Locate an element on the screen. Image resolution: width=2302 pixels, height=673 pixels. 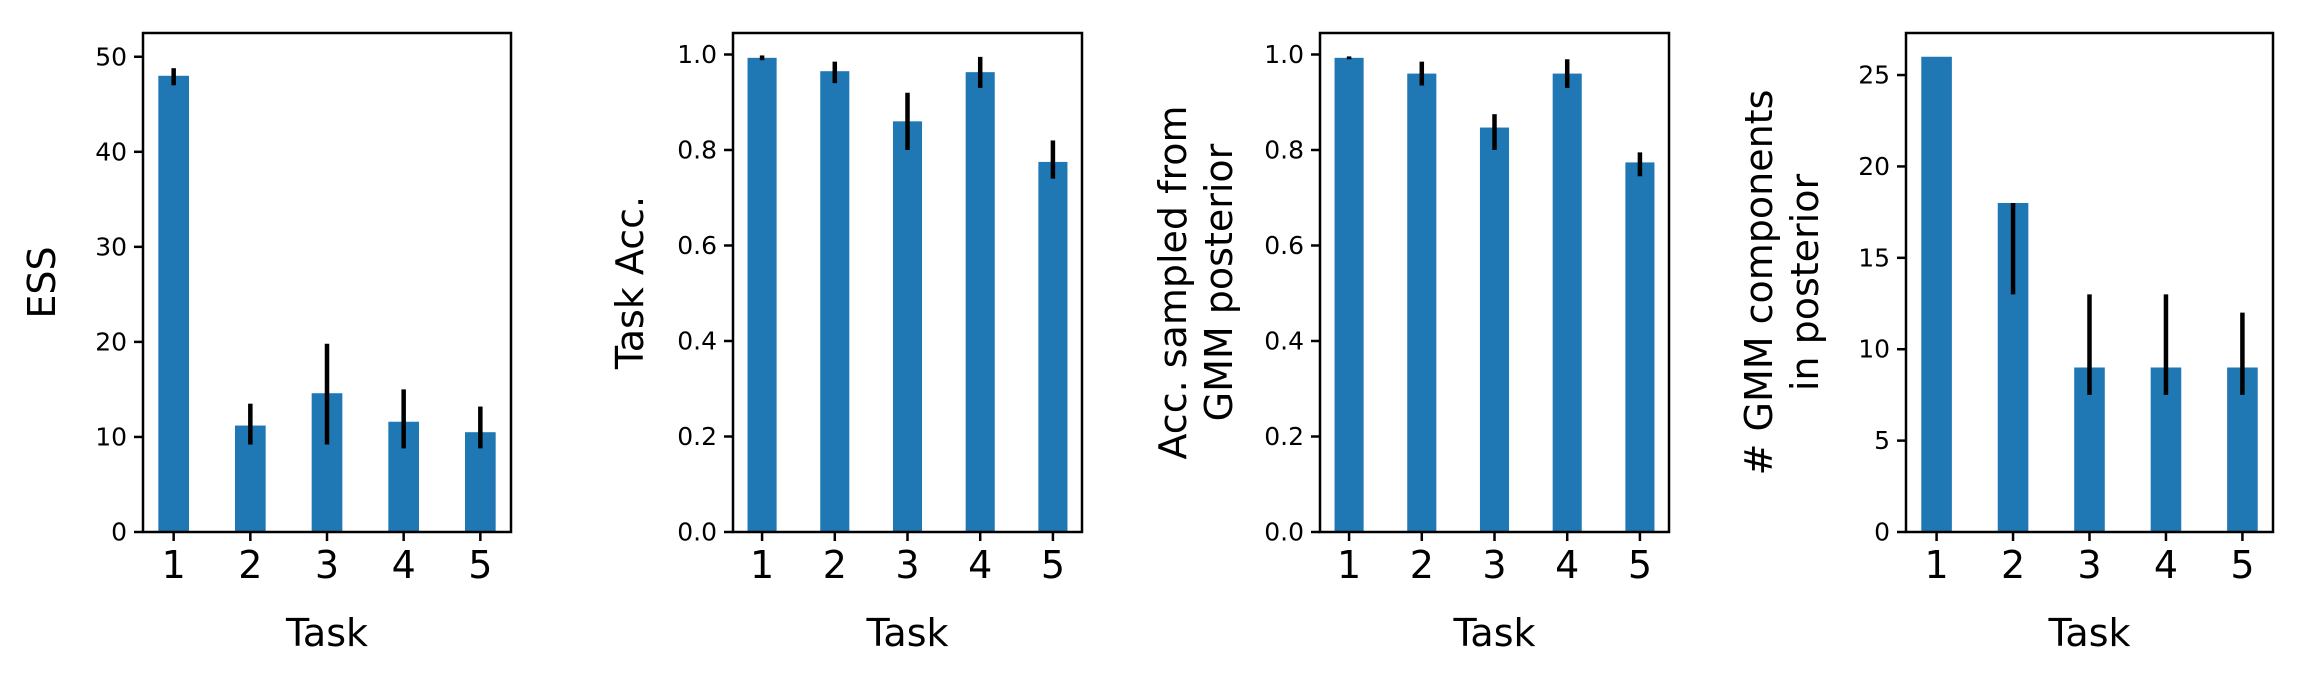
y-tick-label: 30 is located at coordinates (111, 246).